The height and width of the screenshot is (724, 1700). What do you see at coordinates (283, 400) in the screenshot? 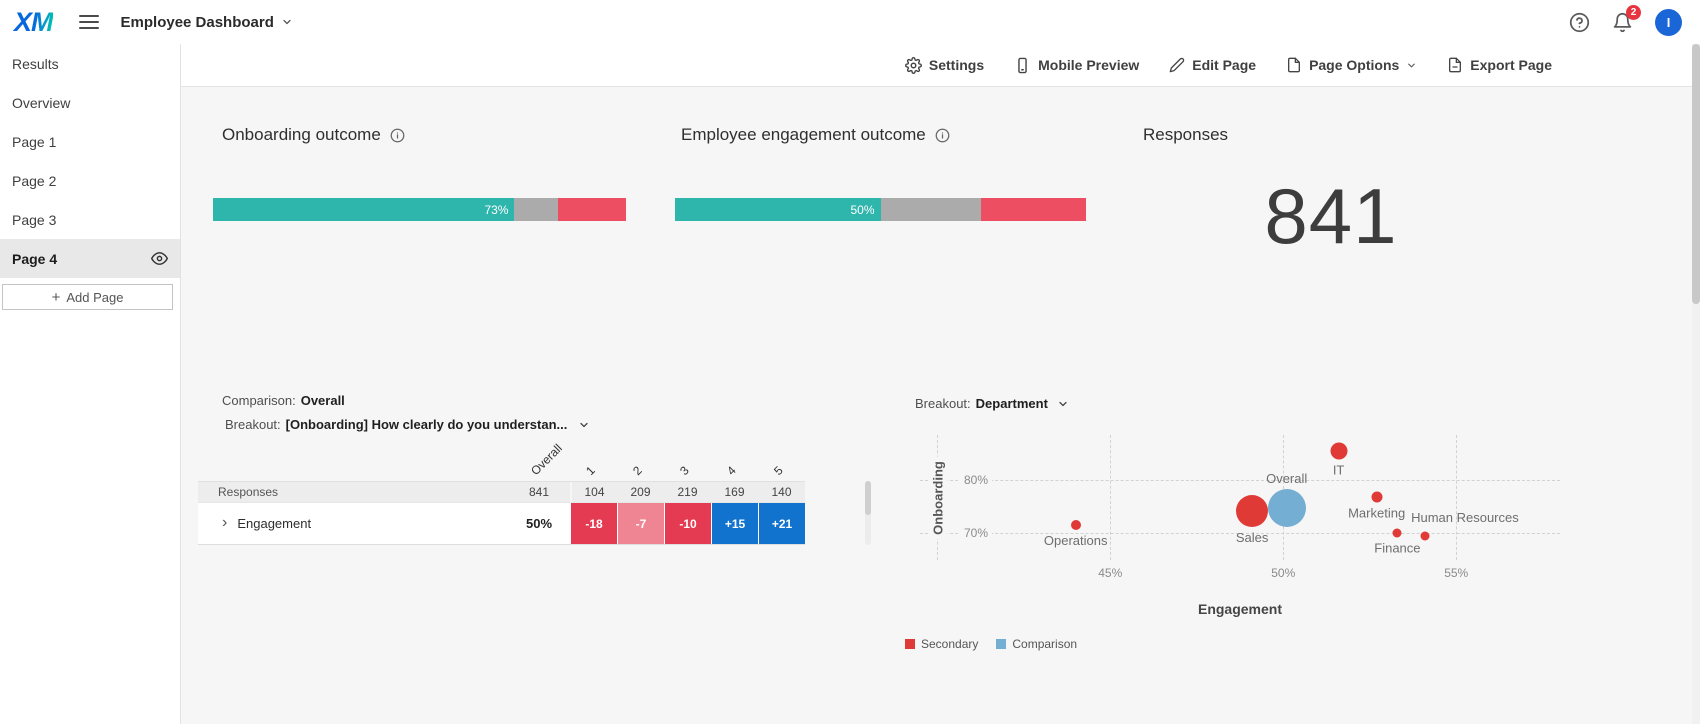
I see `comparison-selector: Comparison: Overall` at bounding box center [283, 400].